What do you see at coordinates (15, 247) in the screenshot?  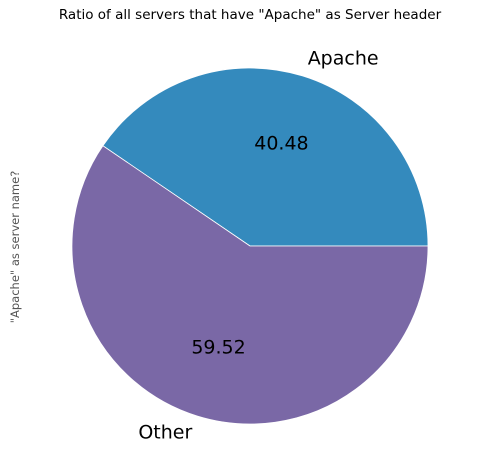 I see `y-axis-label: "Apache" as server name?` at bounding box center [15, 247].